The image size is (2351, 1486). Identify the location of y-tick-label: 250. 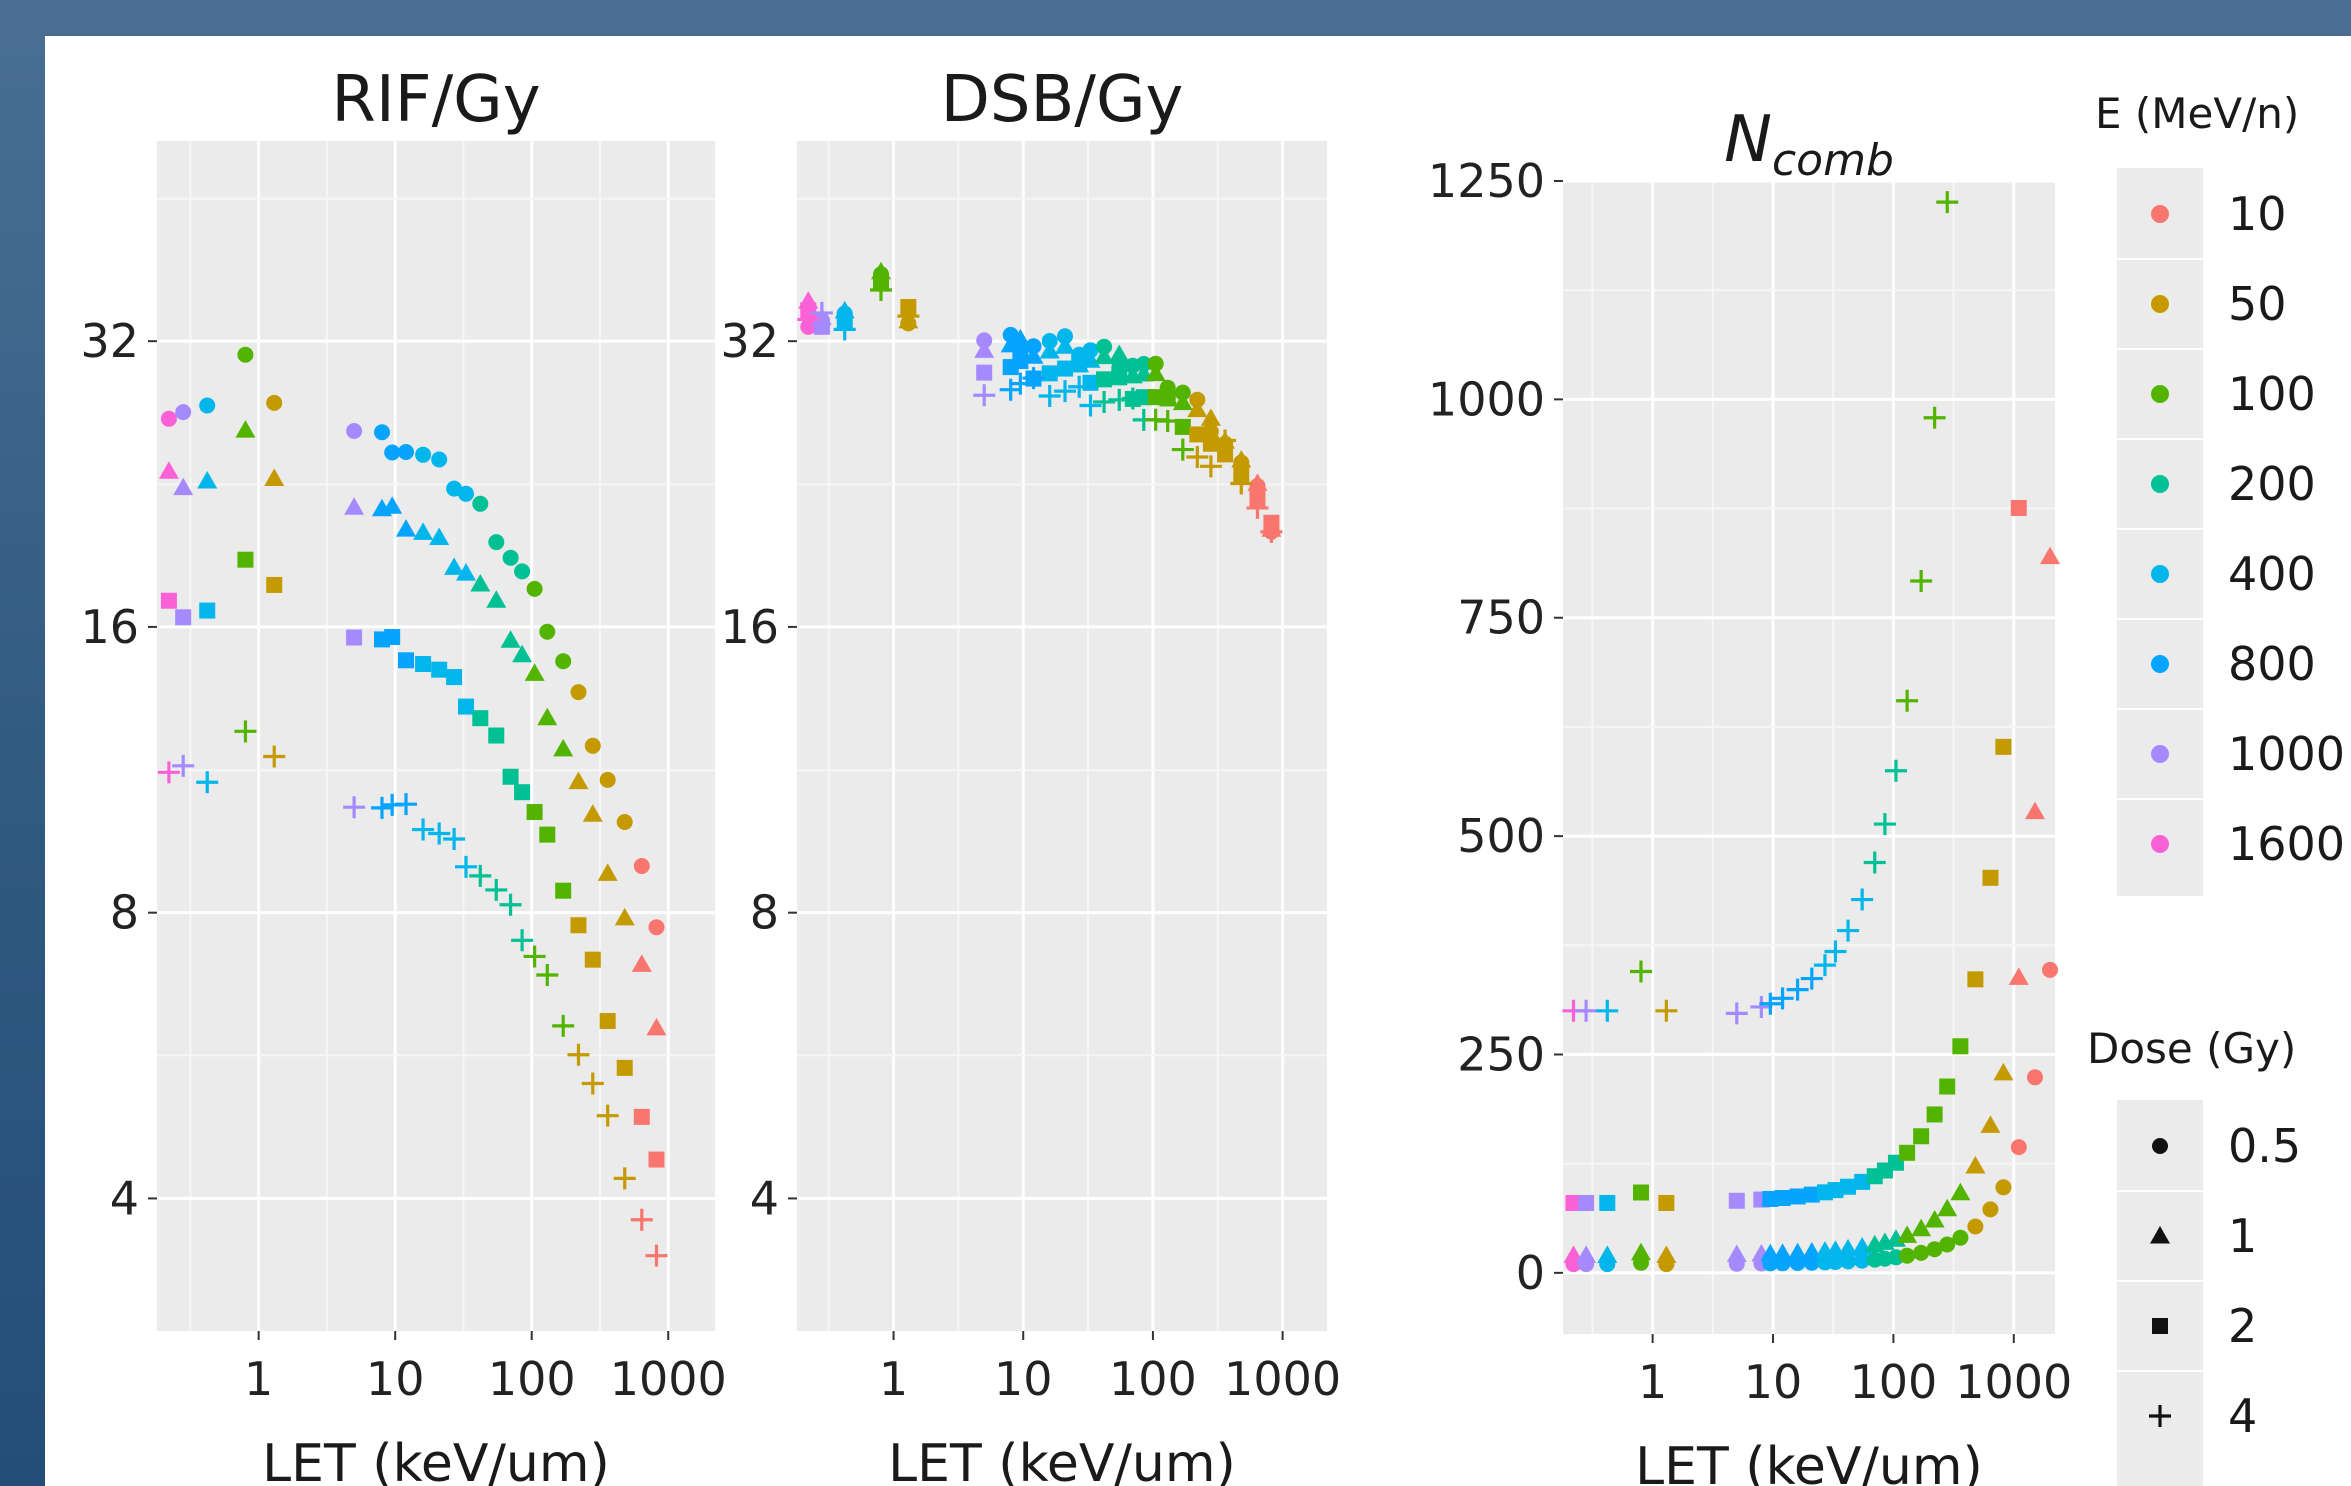
(1501, 1054).